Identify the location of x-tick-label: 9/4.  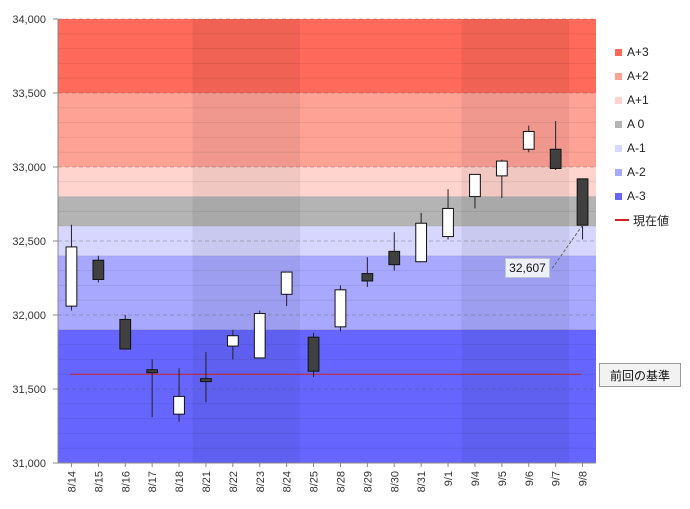
(476, 478).